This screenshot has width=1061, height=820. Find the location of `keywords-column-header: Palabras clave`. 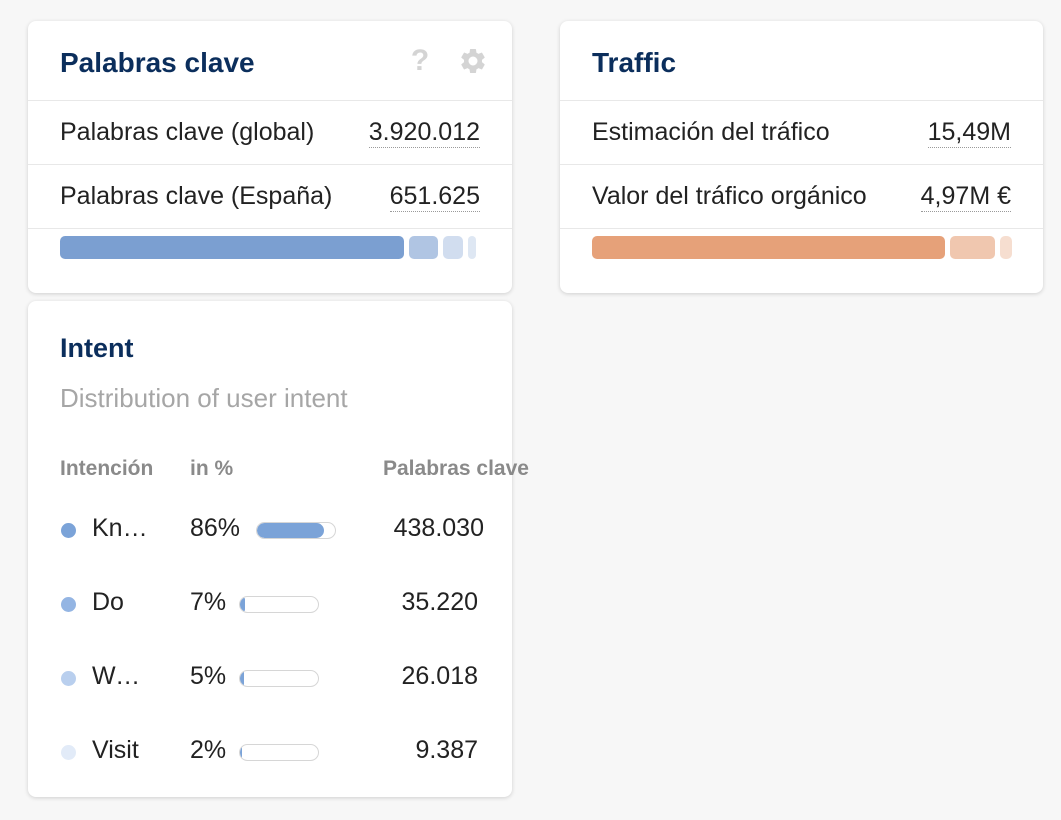

keywords-column-header: Palabras clave is located at coordinates (456, 468).